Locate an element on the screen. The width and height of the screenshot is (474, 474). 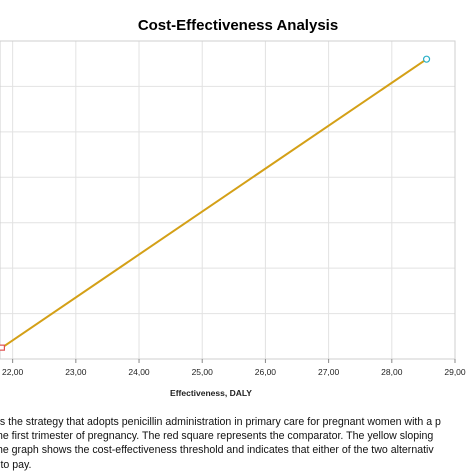
x-axis-label: Effectiveness, DALY is located at coordinates (211, 393).